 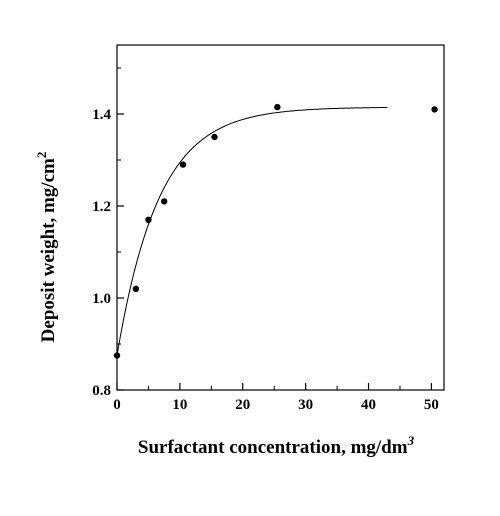 I want to click on x-axis-title-superscript: 3, so click(x=411, y=440).